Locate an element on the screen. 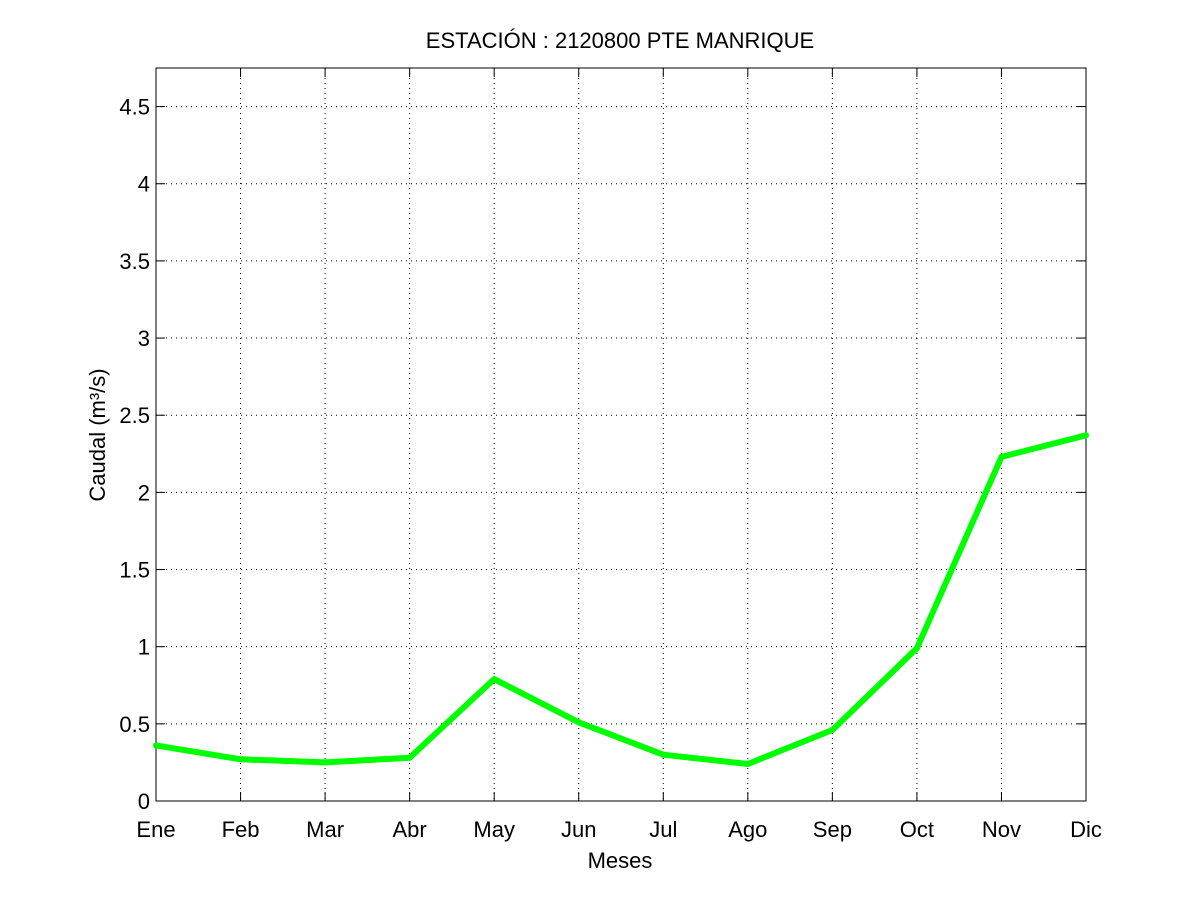  x-tick-label: Sep is located at coordinates (832, 829).